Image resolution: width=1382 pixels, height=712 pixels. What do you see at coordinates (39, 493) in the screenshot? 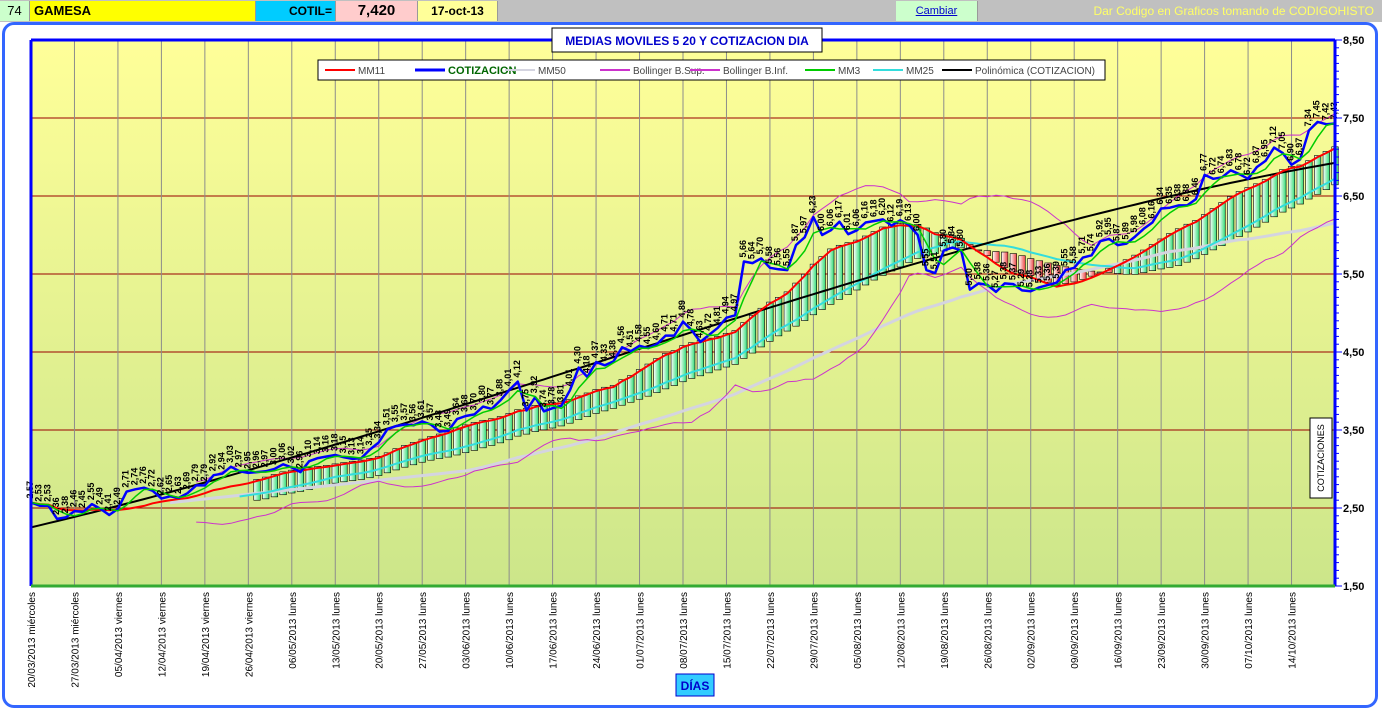
I see `data-label: 2,53` at bounding box center [39, 493].